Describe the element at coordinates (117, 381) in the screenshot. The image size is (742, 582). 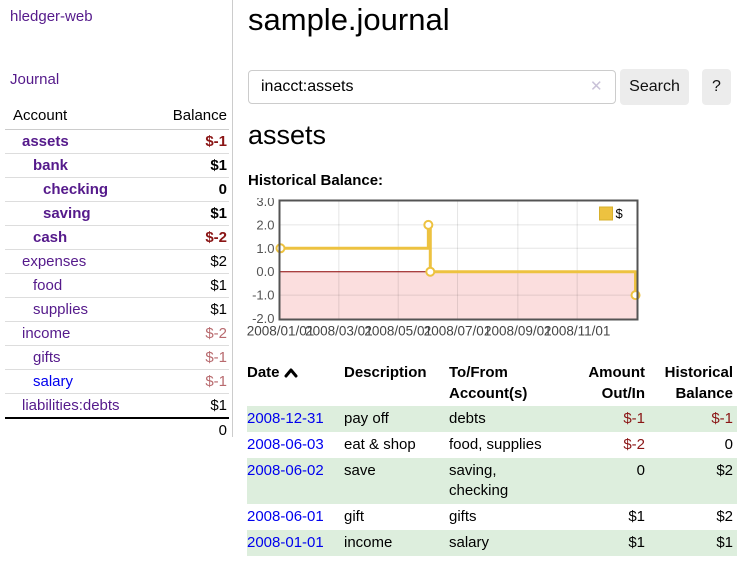
I see `sidebar-account-row: salary $-1` at that location.